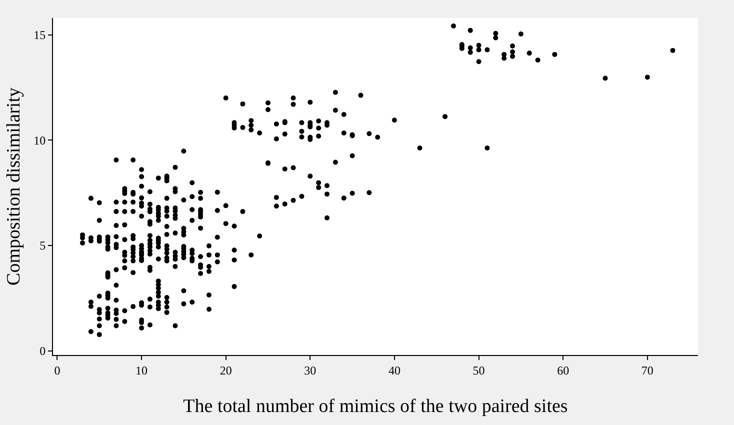 This screenshot has width=734, height=425. What do you see at coordinates (142, 370) in the screenshot?
I see `x-tick-label: 10` at bounding box center [142, 370].